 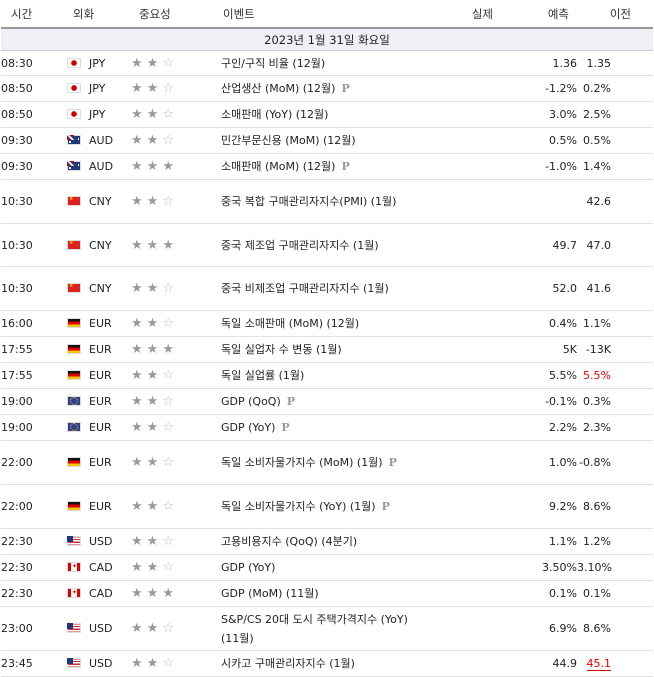 I want to click on event-name-cell: 산업생산 (MoM) (12월) P, so click(x=321, y=88).